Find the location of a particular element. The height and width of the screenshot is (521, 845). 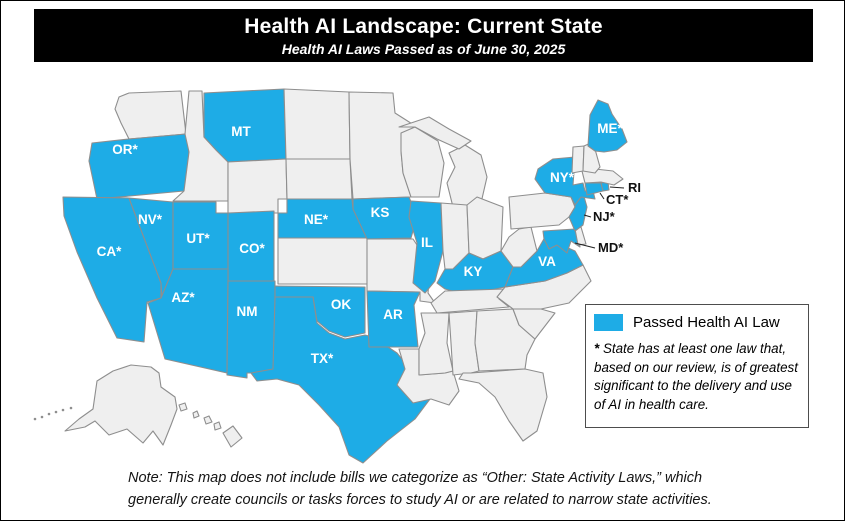

callout-line-CT is located at coordinates (602, 196).